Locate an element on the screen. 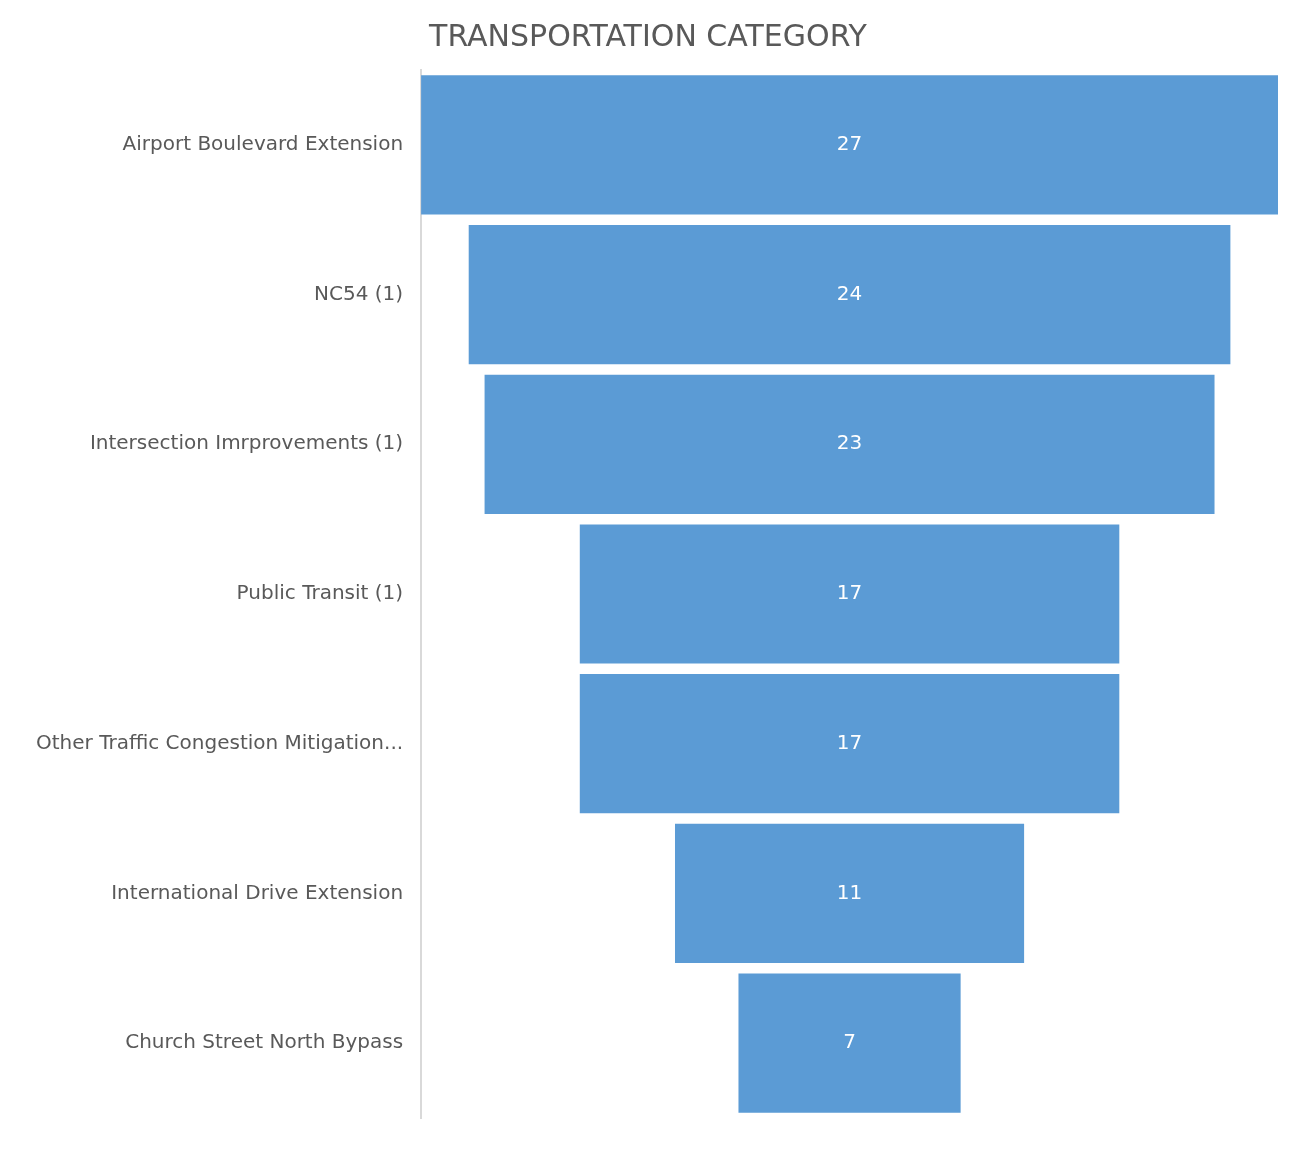 Image resolution: width=1297 pixels, height=1158 pixels. data-label: 7 is located at coordinates (849, 1041).